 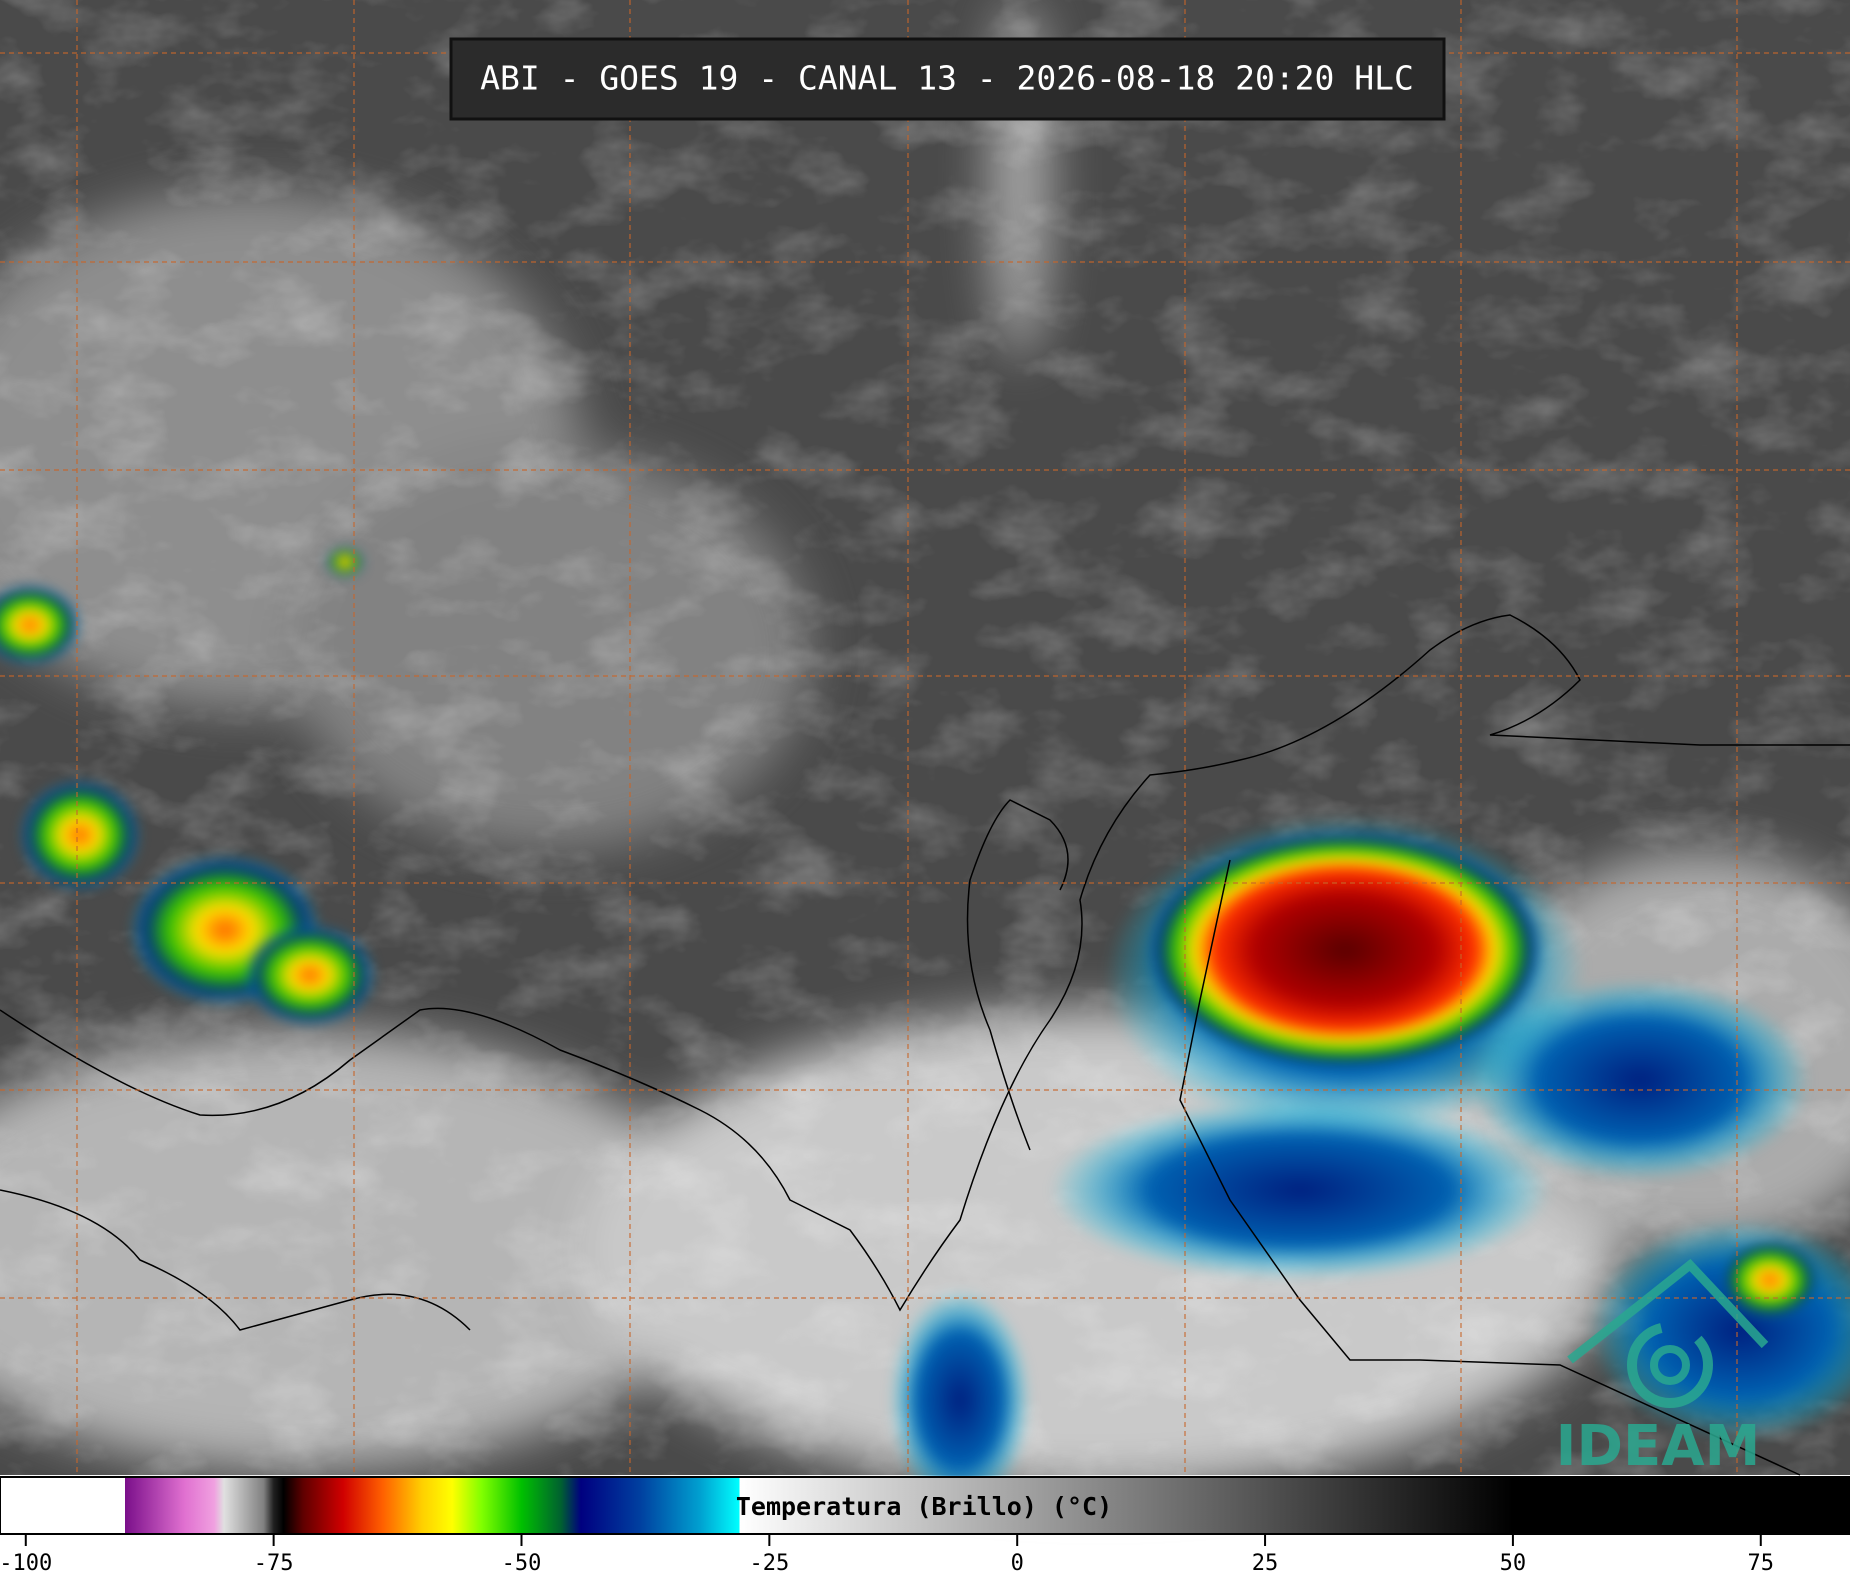 I want to click on tick-label: 0, so click(x=1017, y=1563).